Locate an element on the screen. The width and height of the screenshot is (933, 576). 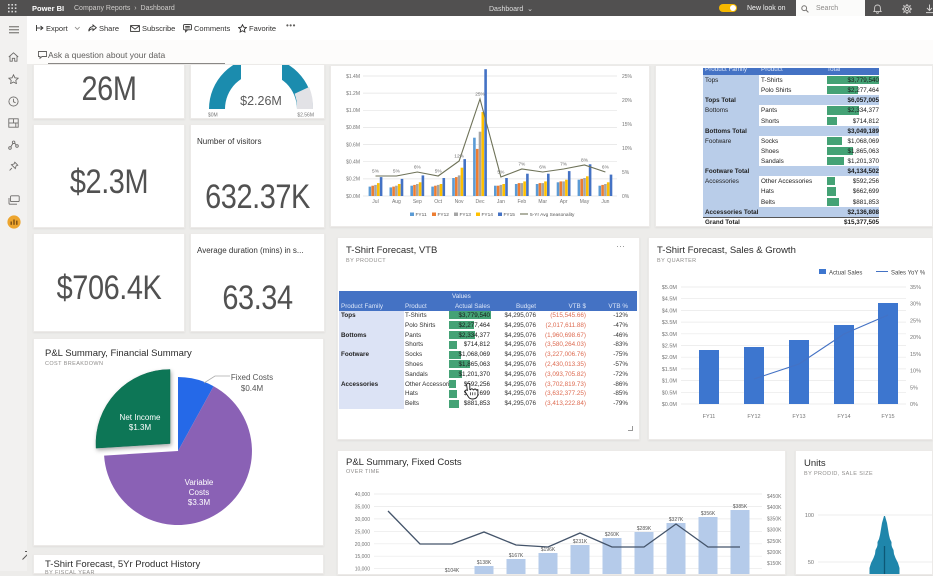
svg-text: $150K is located at coordinates (774, 564).